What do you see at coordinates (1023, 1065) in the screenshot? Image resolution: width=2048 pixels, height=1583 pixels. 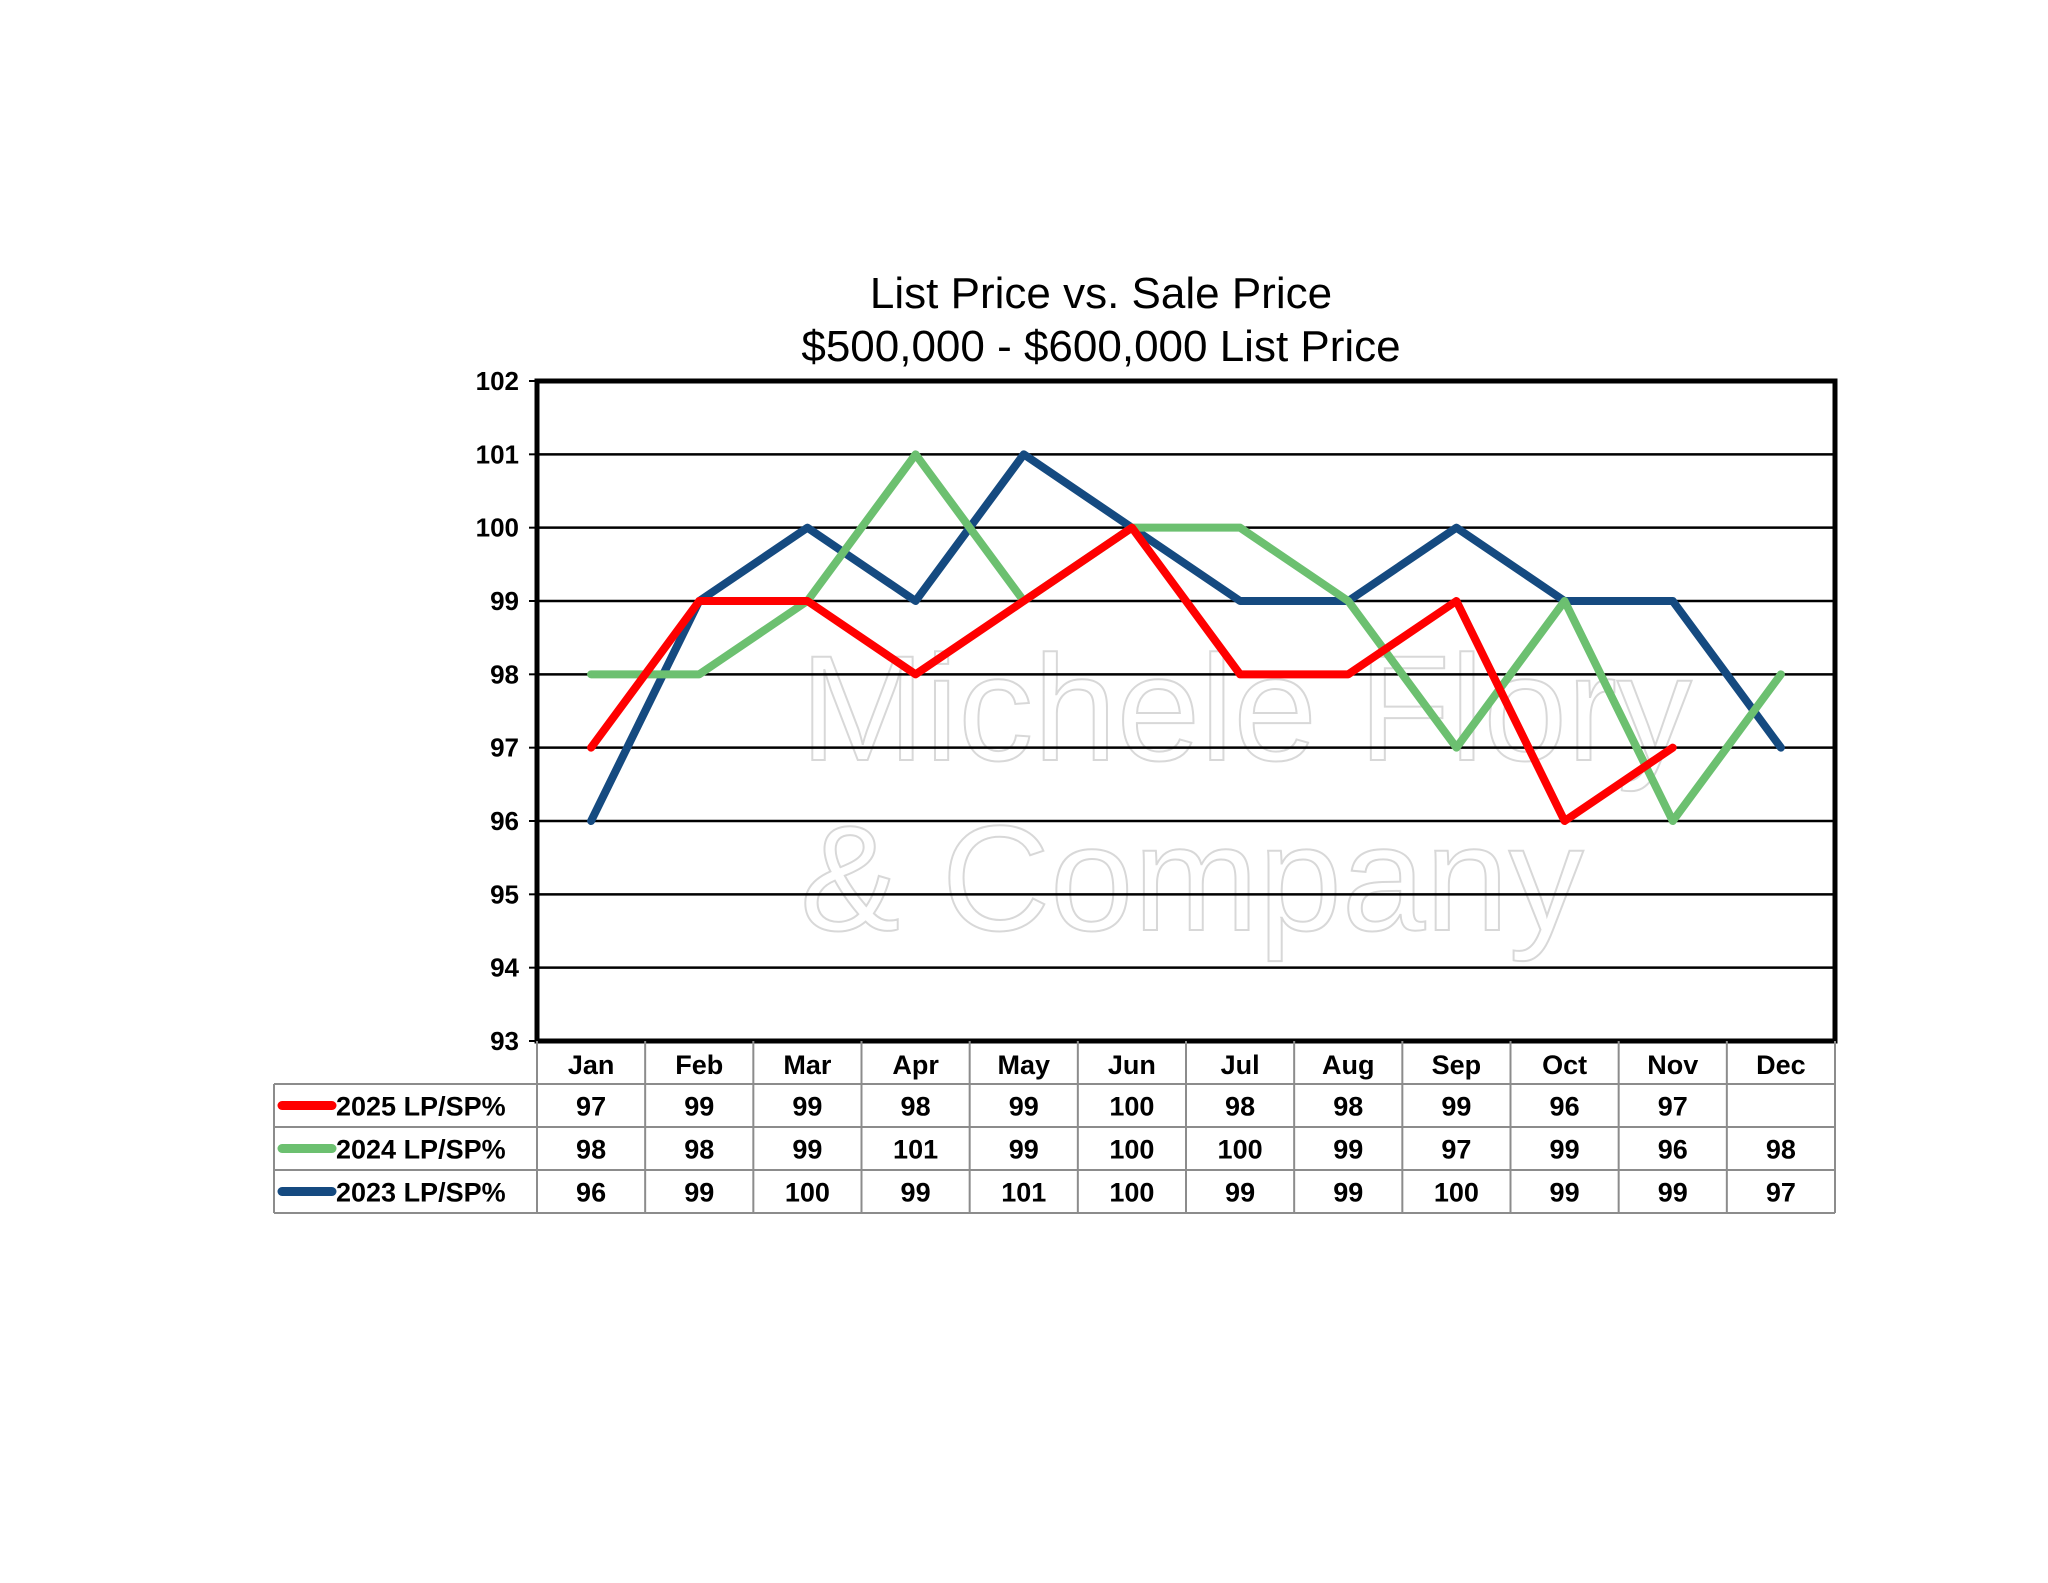 I see `x-tick-label: May` at bounding box center [1023, 1065].